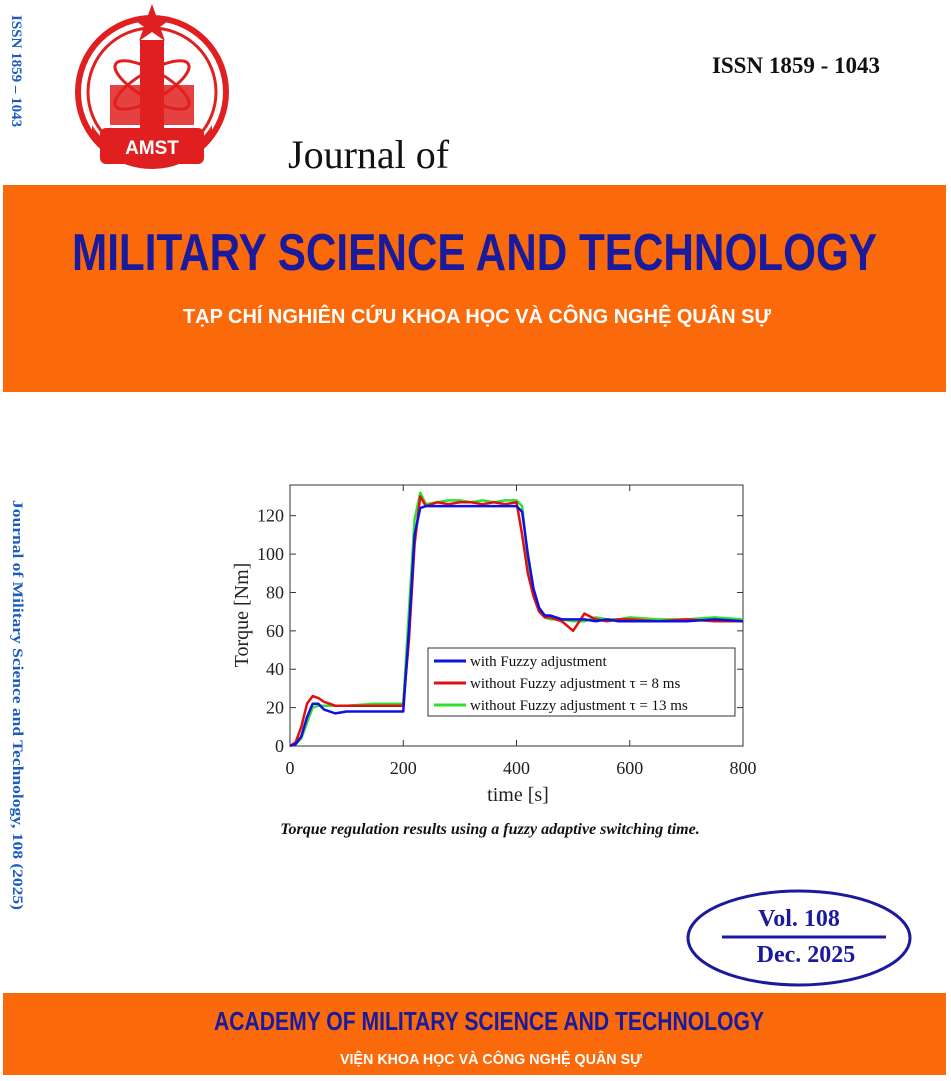 The height and width of the screenshot is (1081, 951). I want to click on x-tick-label: 0, so click(290, 768).